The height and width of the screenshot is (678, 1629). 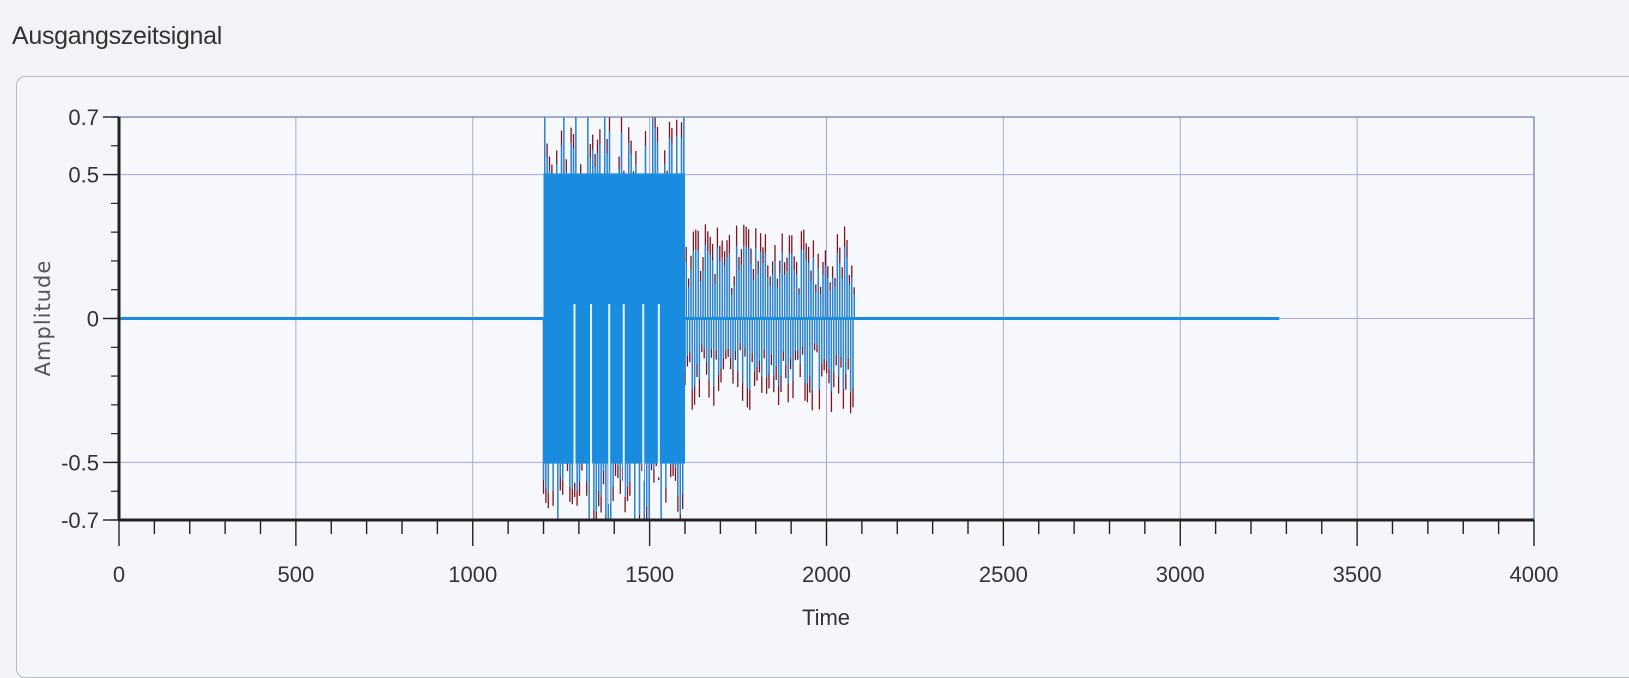 What do you see at coordinates (472, 574) in the screenshot?
I see `x-tick-label: 1000` at bounding box center [472, 574].